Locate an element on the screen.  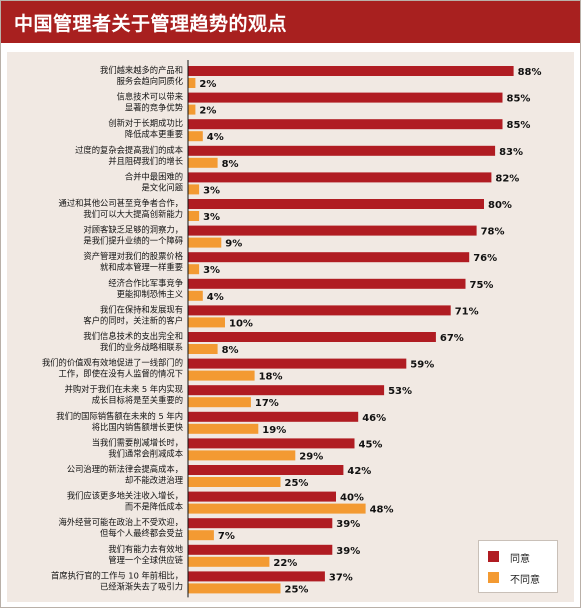
value-label-agree: 37% is located at coordinates (341, 577).